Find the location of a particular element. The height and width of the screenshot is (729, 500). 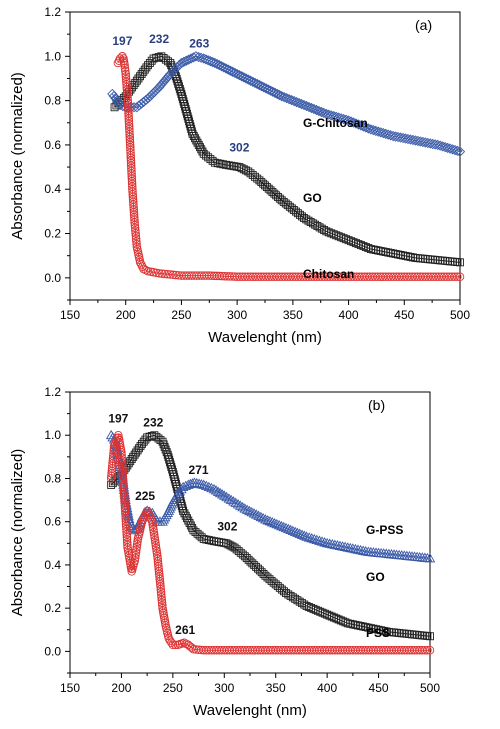

y-tick-label: 0.8 is located at coordinates (52, 101).